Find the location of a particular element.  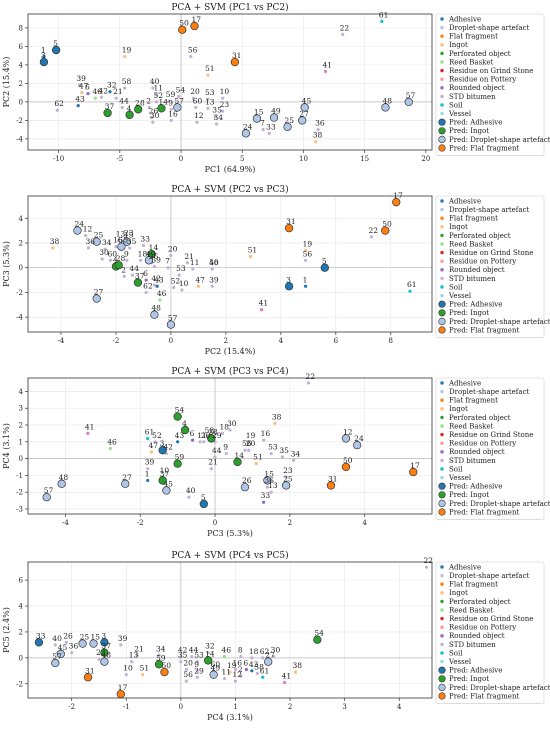

point-label: 23 is located at coordinates (225, 104).